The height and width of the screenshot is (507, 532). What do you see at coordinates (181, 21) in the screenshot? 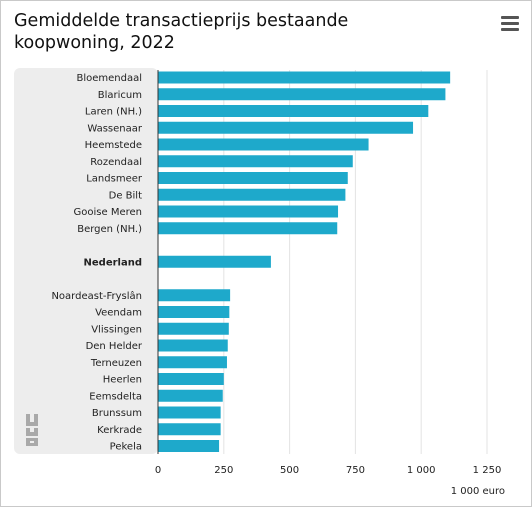
I see `chart-title-line1: Gemiddelde transactieprijs bestaande` at bounding box center [181, 21].